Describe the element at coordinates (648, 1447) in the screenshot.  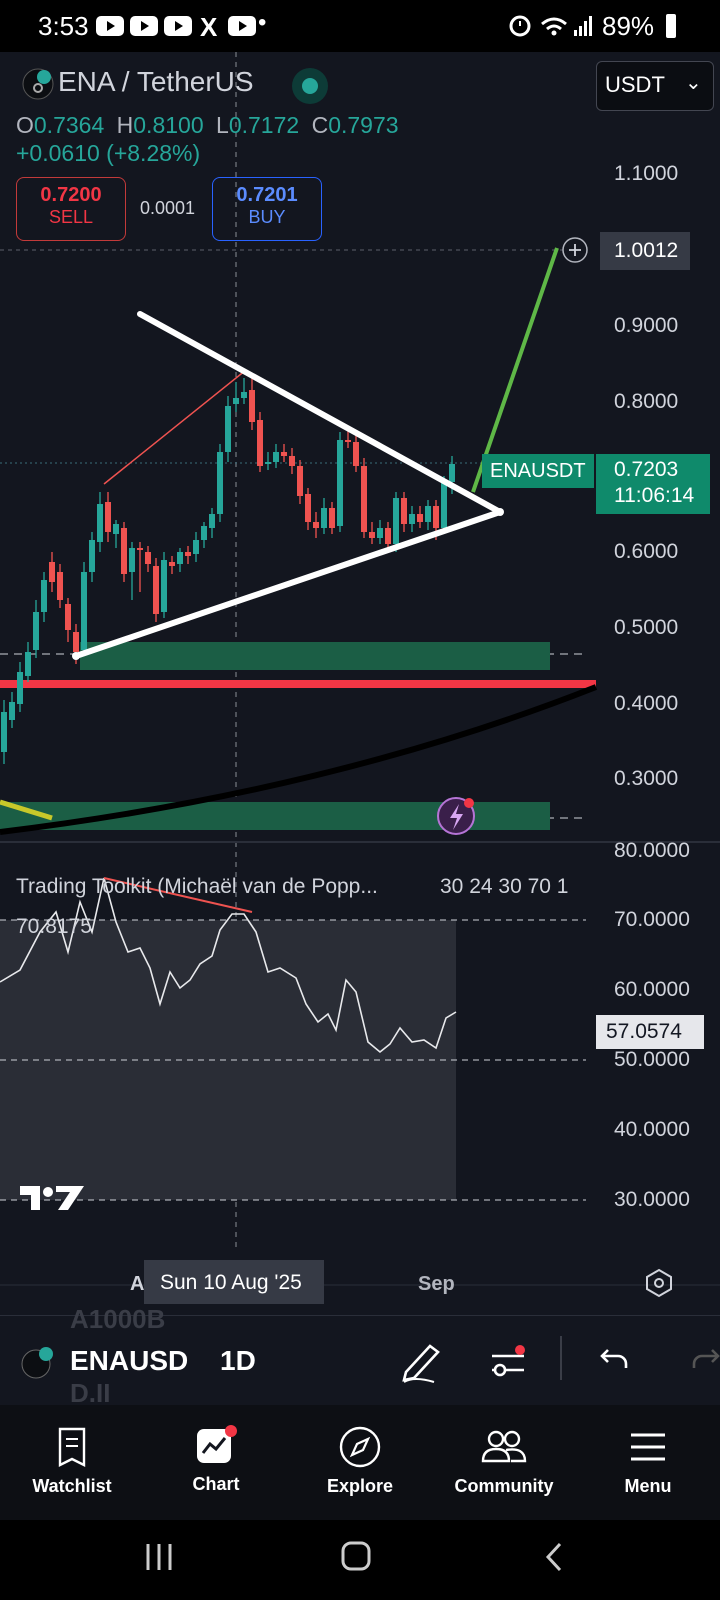
I see `menu-icon` at that location.